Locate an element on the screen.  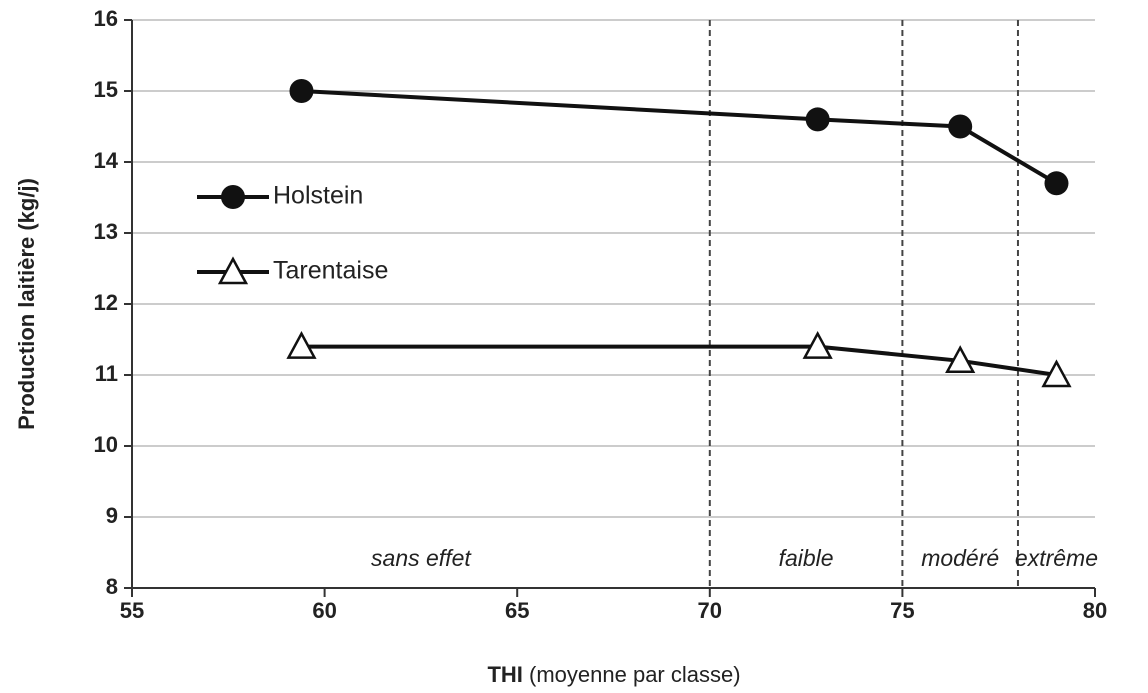
legend-label: Holstein is located at coordinates (318, 196).